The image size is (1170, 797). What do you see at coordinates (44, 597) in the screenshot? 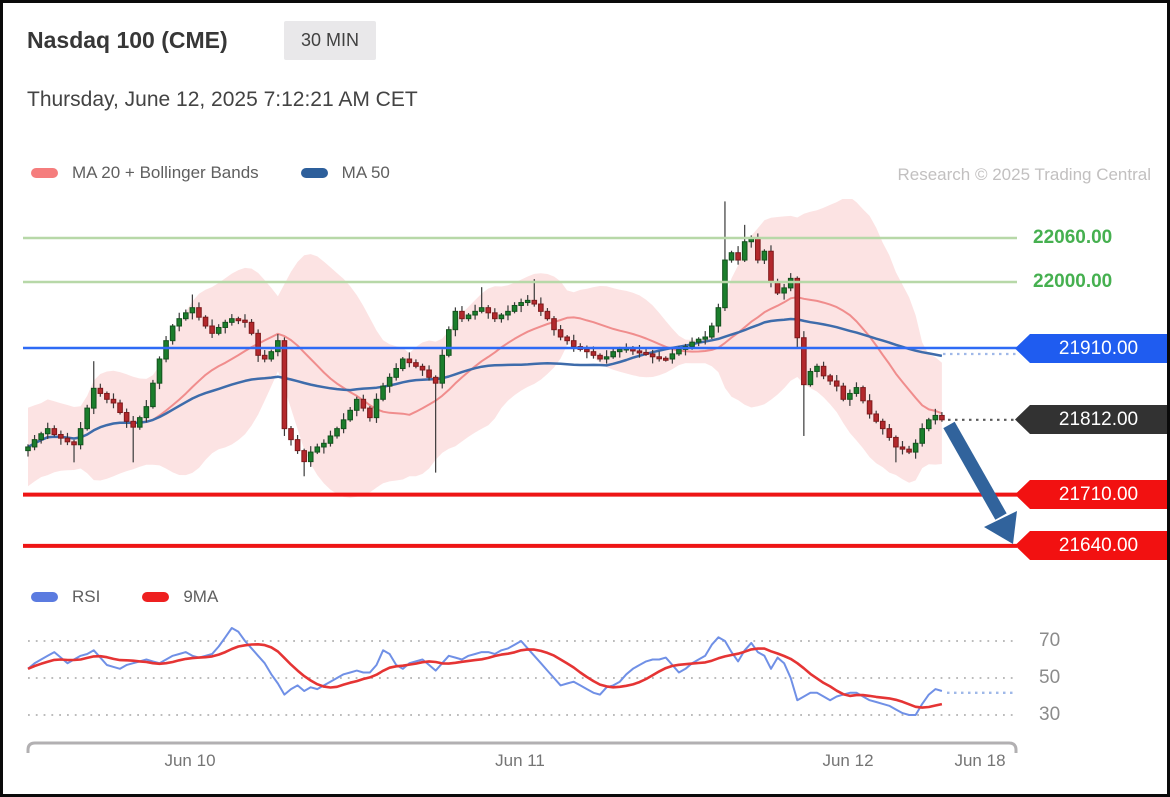
I see `rsi-swatch-icon` at bounding box center [44, 597].